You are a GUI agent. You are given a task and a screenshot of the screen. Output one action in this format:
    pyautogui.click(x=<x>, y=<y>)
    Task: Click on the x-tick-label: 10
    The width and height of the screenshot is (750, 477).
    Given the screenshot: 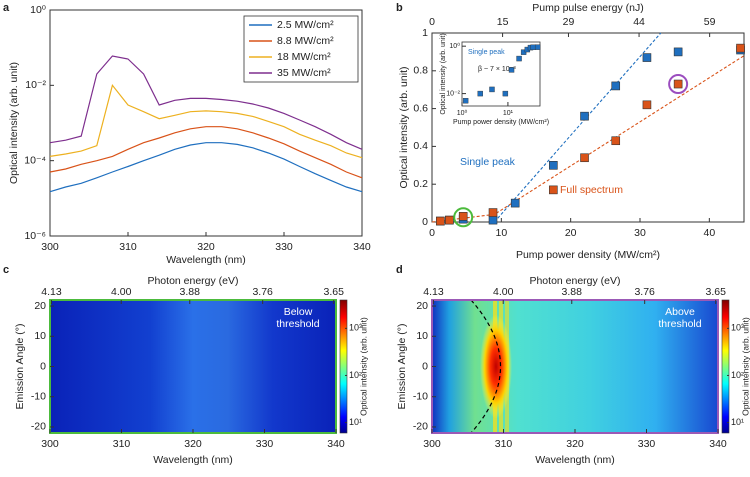 What is the action you would take?
    pyautogui.click(x=501, y=233)
    